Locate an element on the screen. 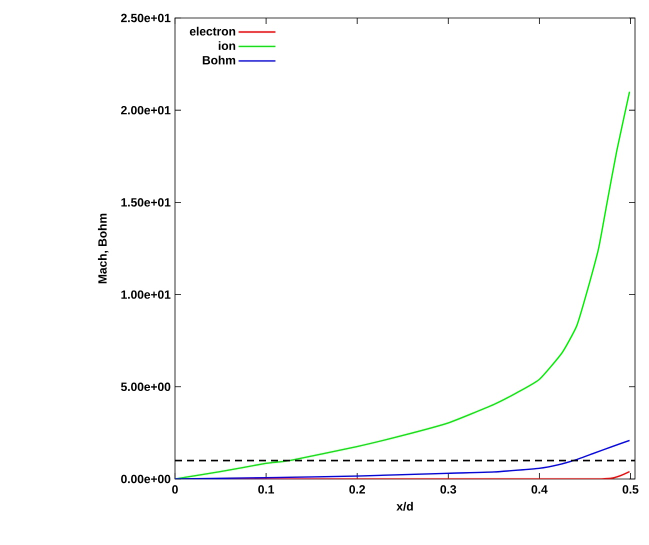  x-tick-label: 0.2 is located at coordinates (357, 489).